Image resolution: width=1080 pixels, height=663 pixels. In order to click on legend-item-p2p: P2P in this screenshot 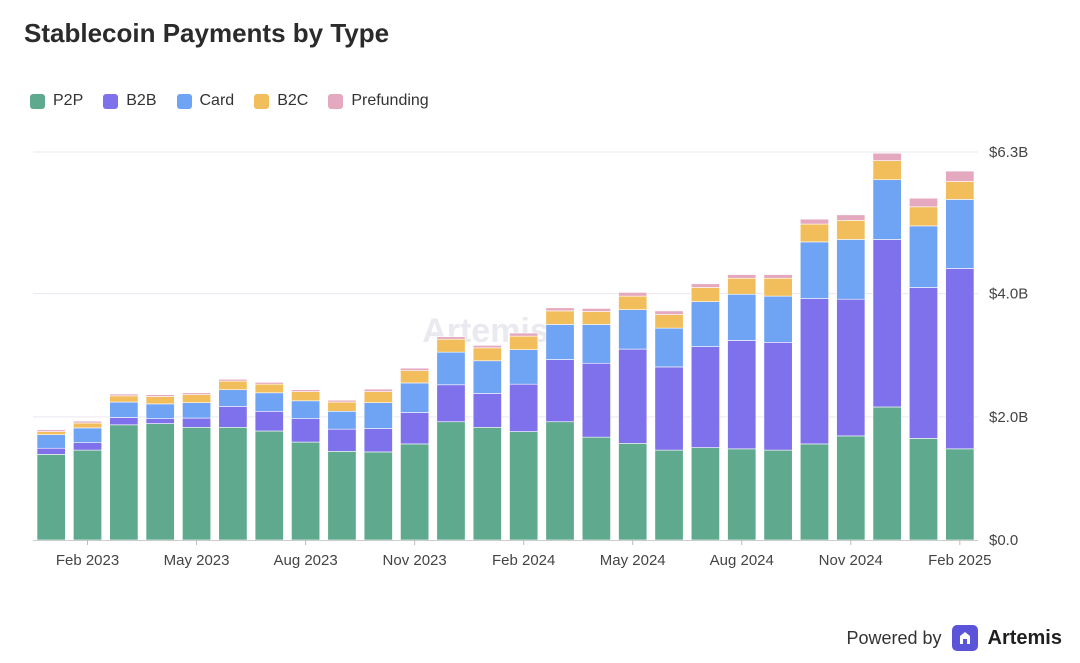, I will do `click(56, 101)`.